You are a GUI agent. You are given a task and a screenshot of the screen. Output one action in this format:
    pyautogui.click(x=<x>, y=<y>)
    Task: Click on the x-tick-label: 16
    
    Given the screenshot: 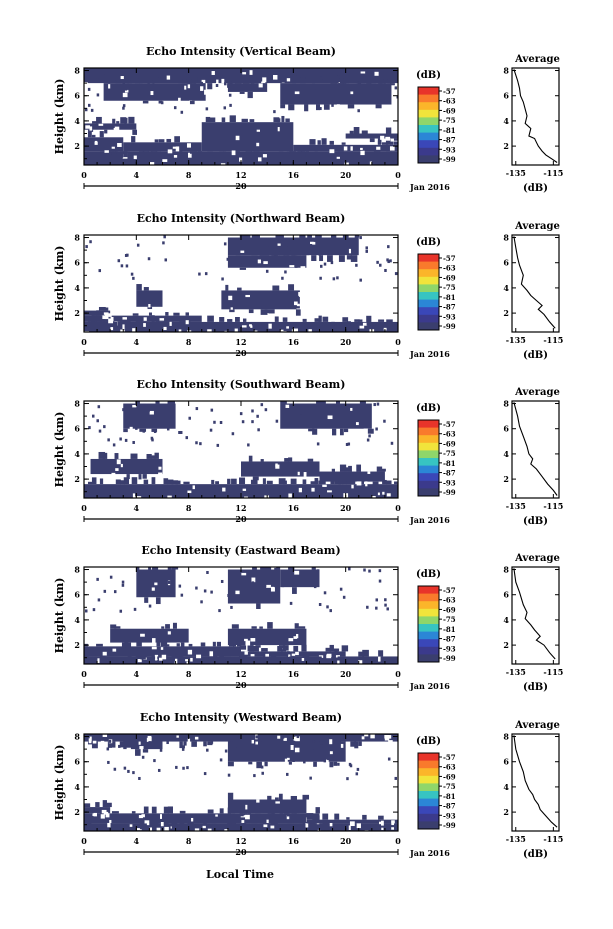 What is the action you would take?
    pyautogui.click(x=294, y=508)
    